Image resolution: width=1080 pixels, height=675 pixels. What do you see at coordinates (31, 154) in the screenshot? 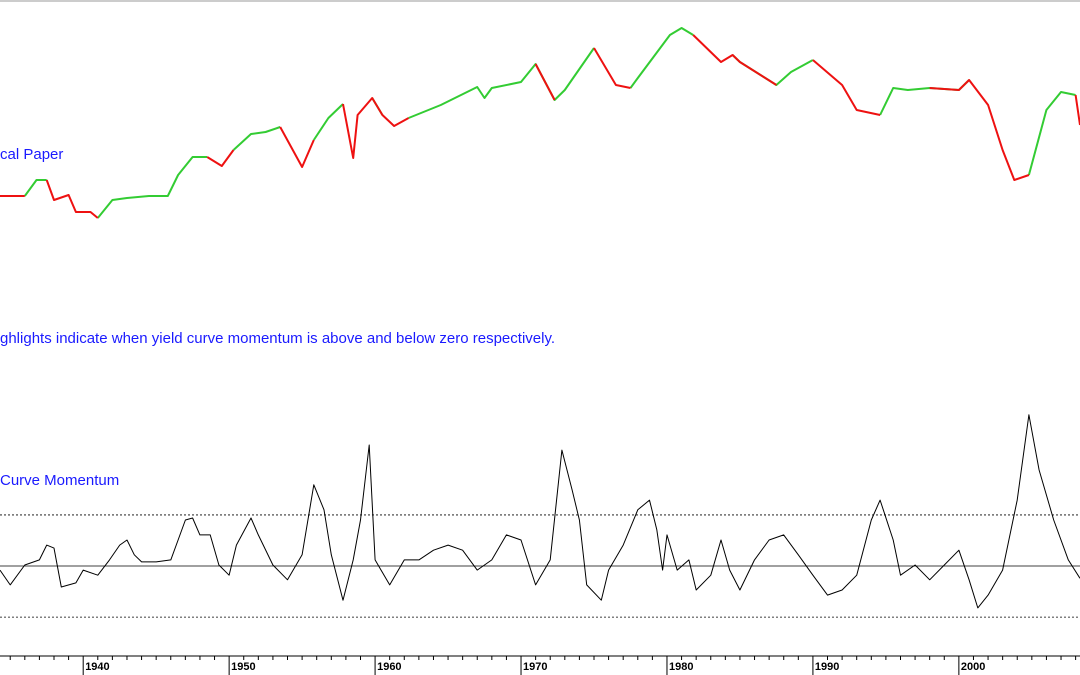
I see `annotation: cal Paper` at bounding box center [31, 154].